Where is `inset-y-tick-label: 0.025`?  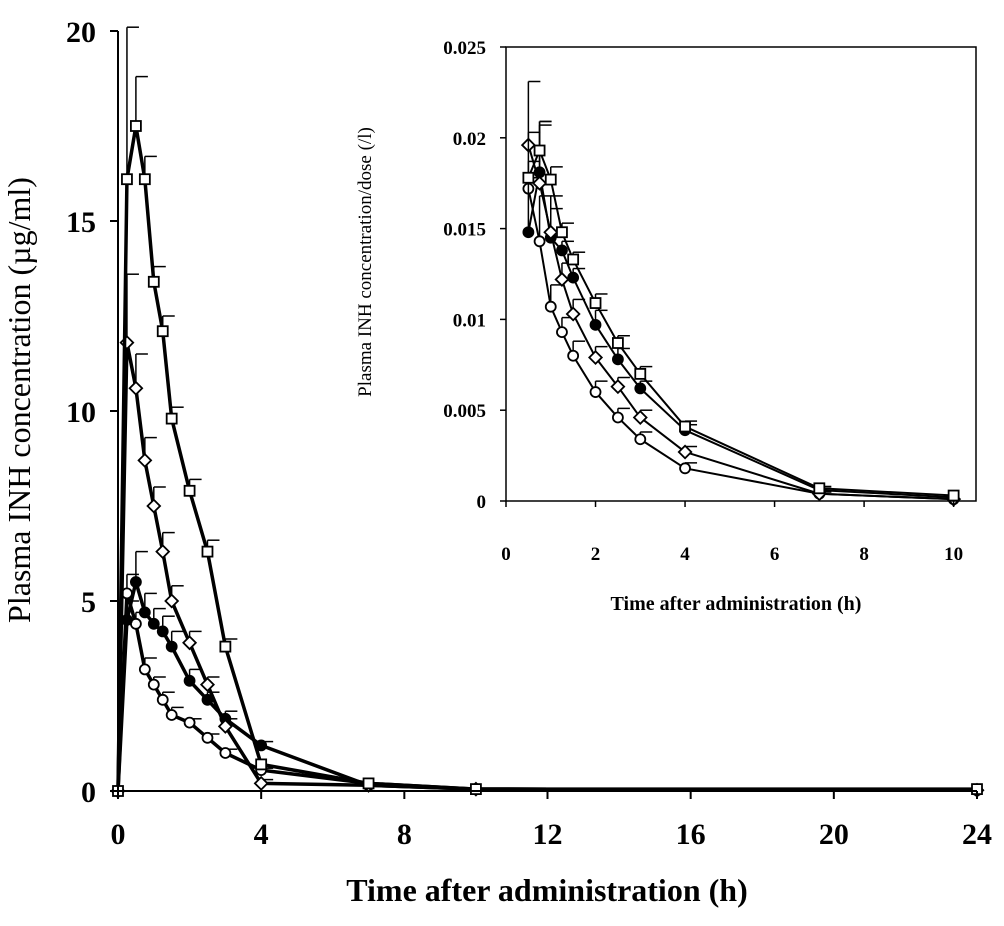
inset-y-tick-label: 0.025 is located at coordinates (464, 48).